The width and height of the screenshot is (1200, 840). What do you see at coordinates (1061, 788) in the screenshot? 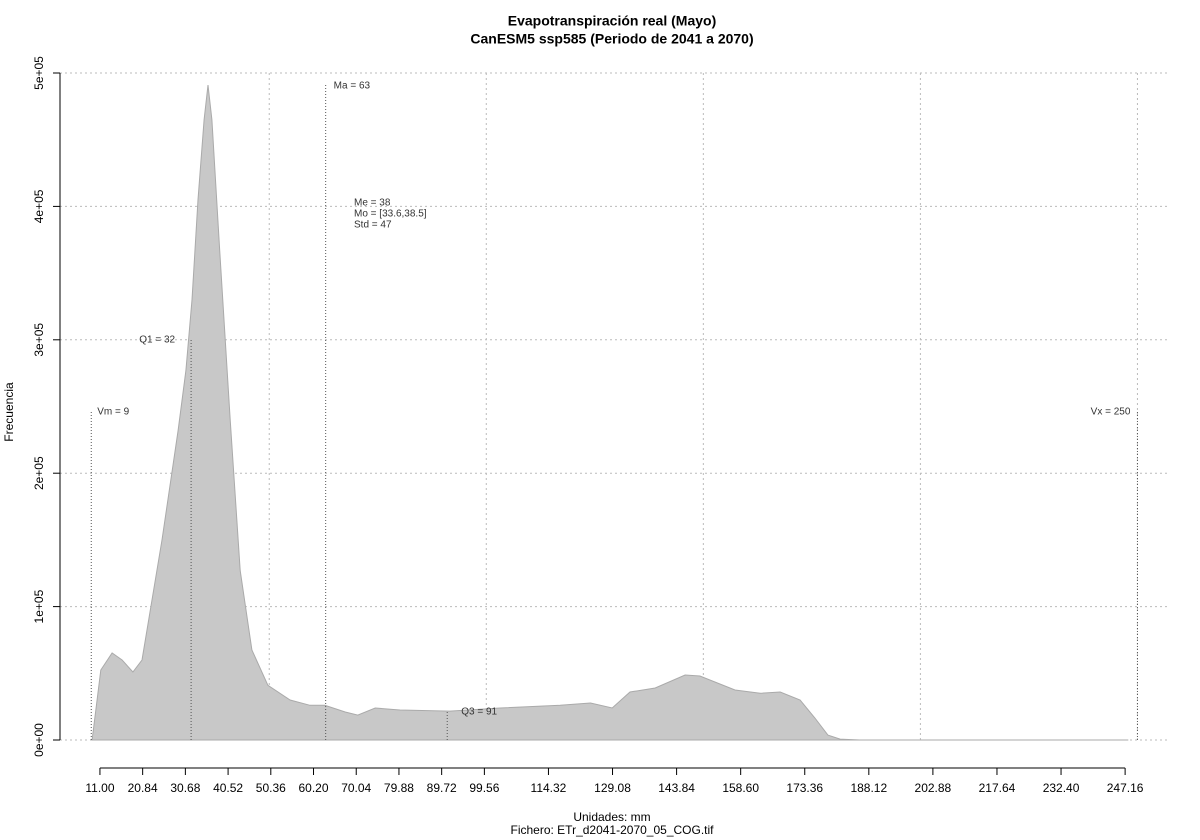
I see `x-tick-label: 232.40` at bounding box center [1061, 788].